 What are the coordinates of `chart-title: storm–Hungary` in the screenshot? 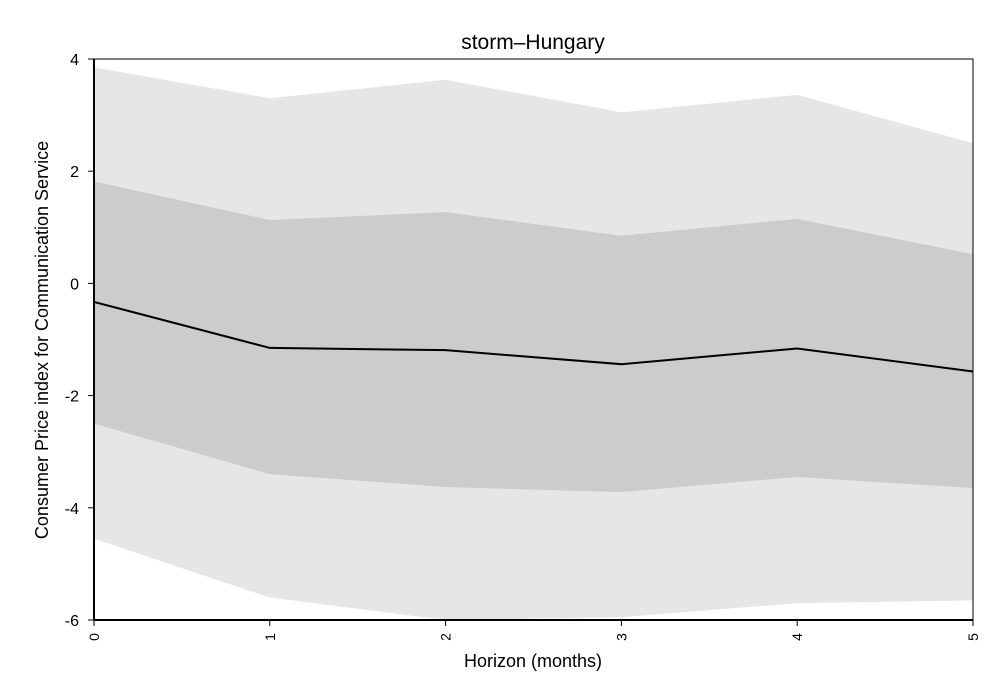 It's located at (533, 42).